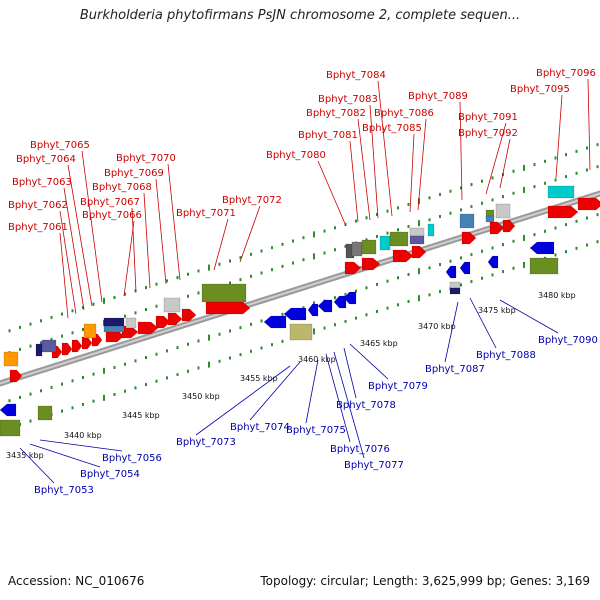 This screenshot has width=600, height=600. Describe the element at coordinates (83, 435) in the screenshot. I see `scale-label: 3440 kbp` at that location.